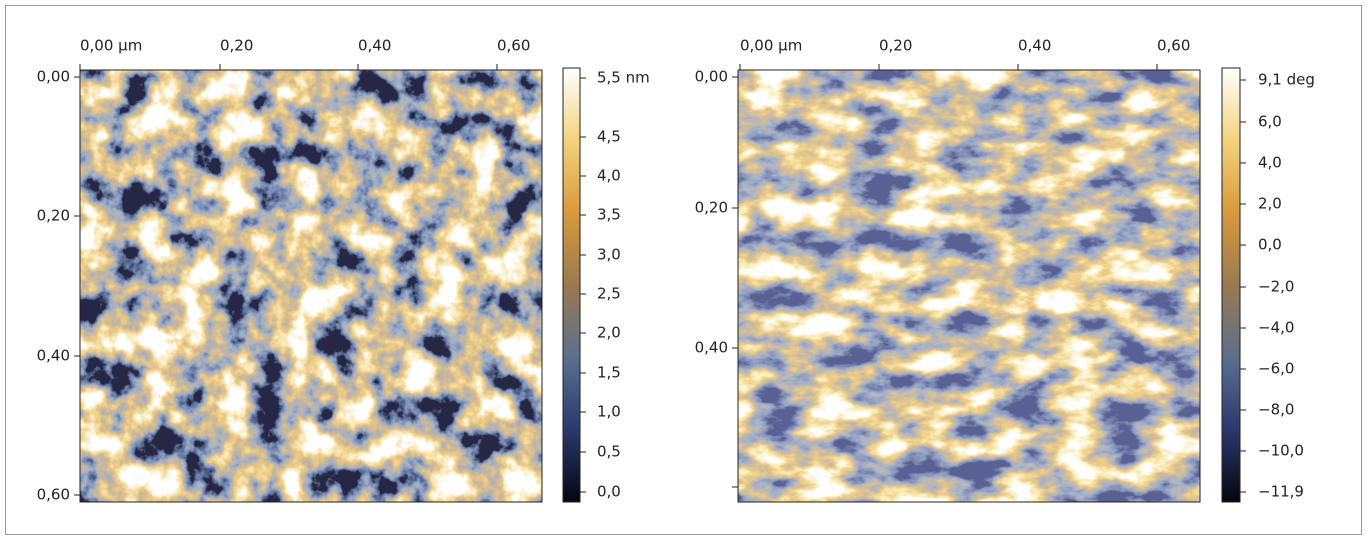  Describe the element at coordinates (1281, 451) in the screenshot. I see `colorbar-tick-label: −10,0` at that location.